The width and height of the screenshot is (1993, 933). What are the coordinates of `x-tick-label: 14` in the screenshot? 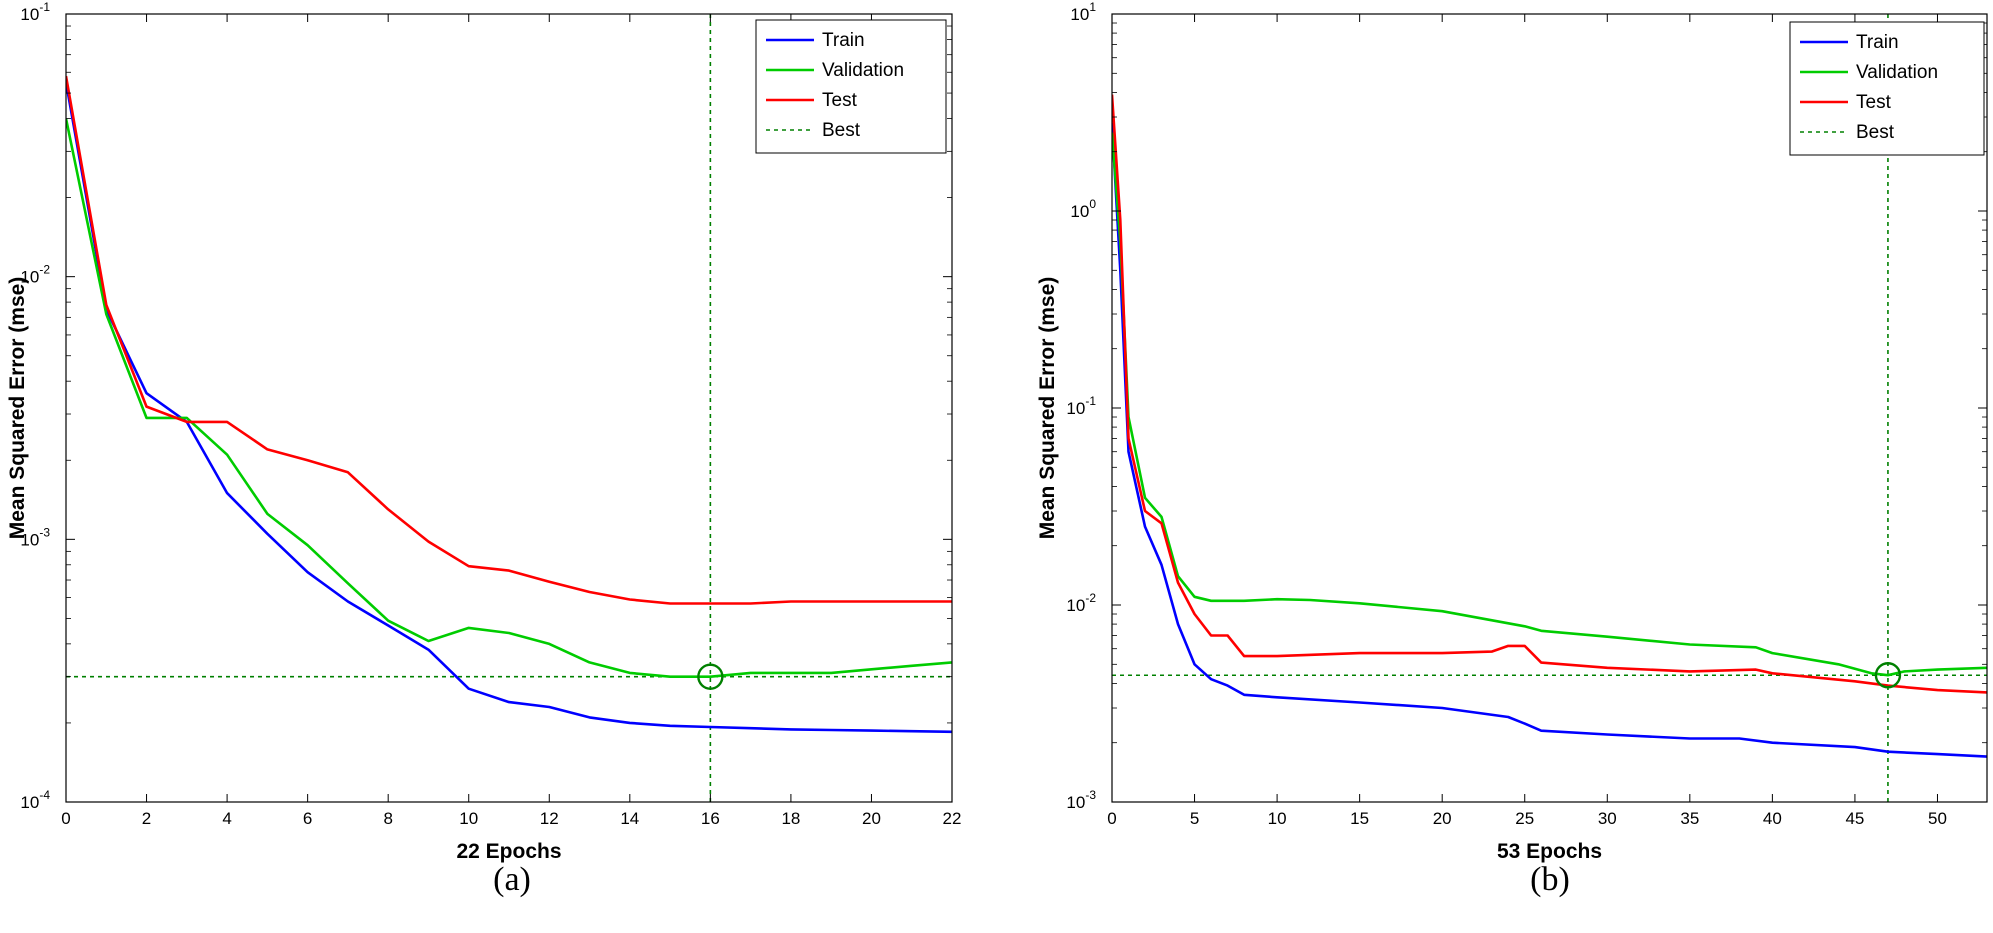 It's located at (629, 818).